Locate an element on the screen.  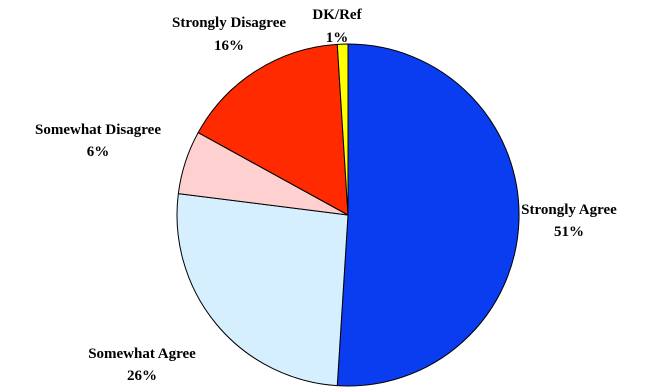
slice-label-dk-ref: DK/Ref is located at coordinates (337, 15).